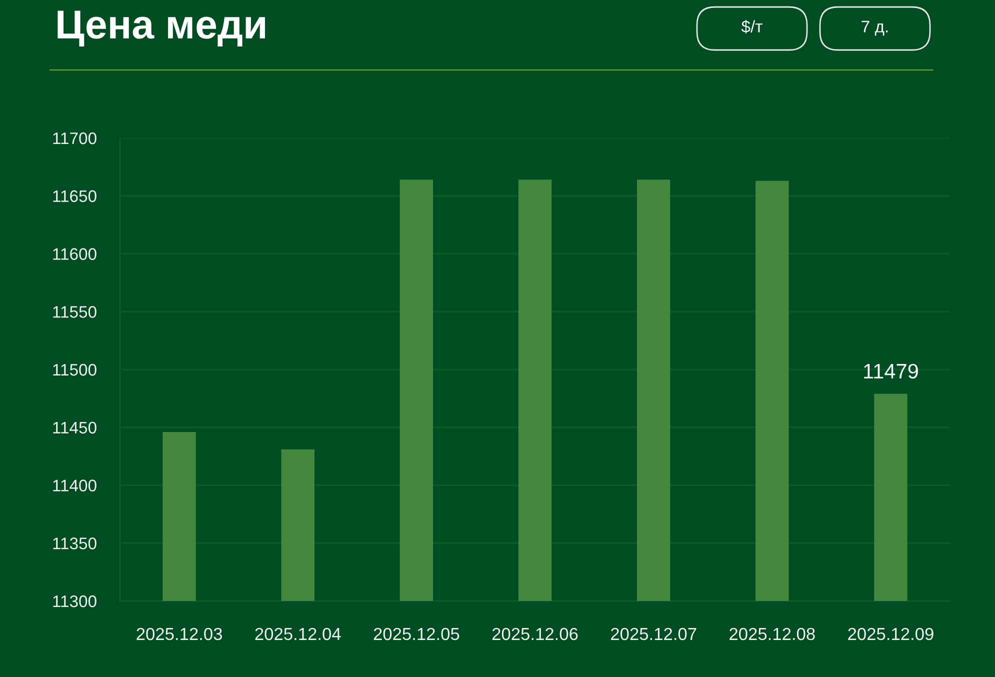 This screenshot has width=995, height=677. Describe the element at coordinates (161, 28) in the screenshot. I see `chart-title: Цена меди` at that location.